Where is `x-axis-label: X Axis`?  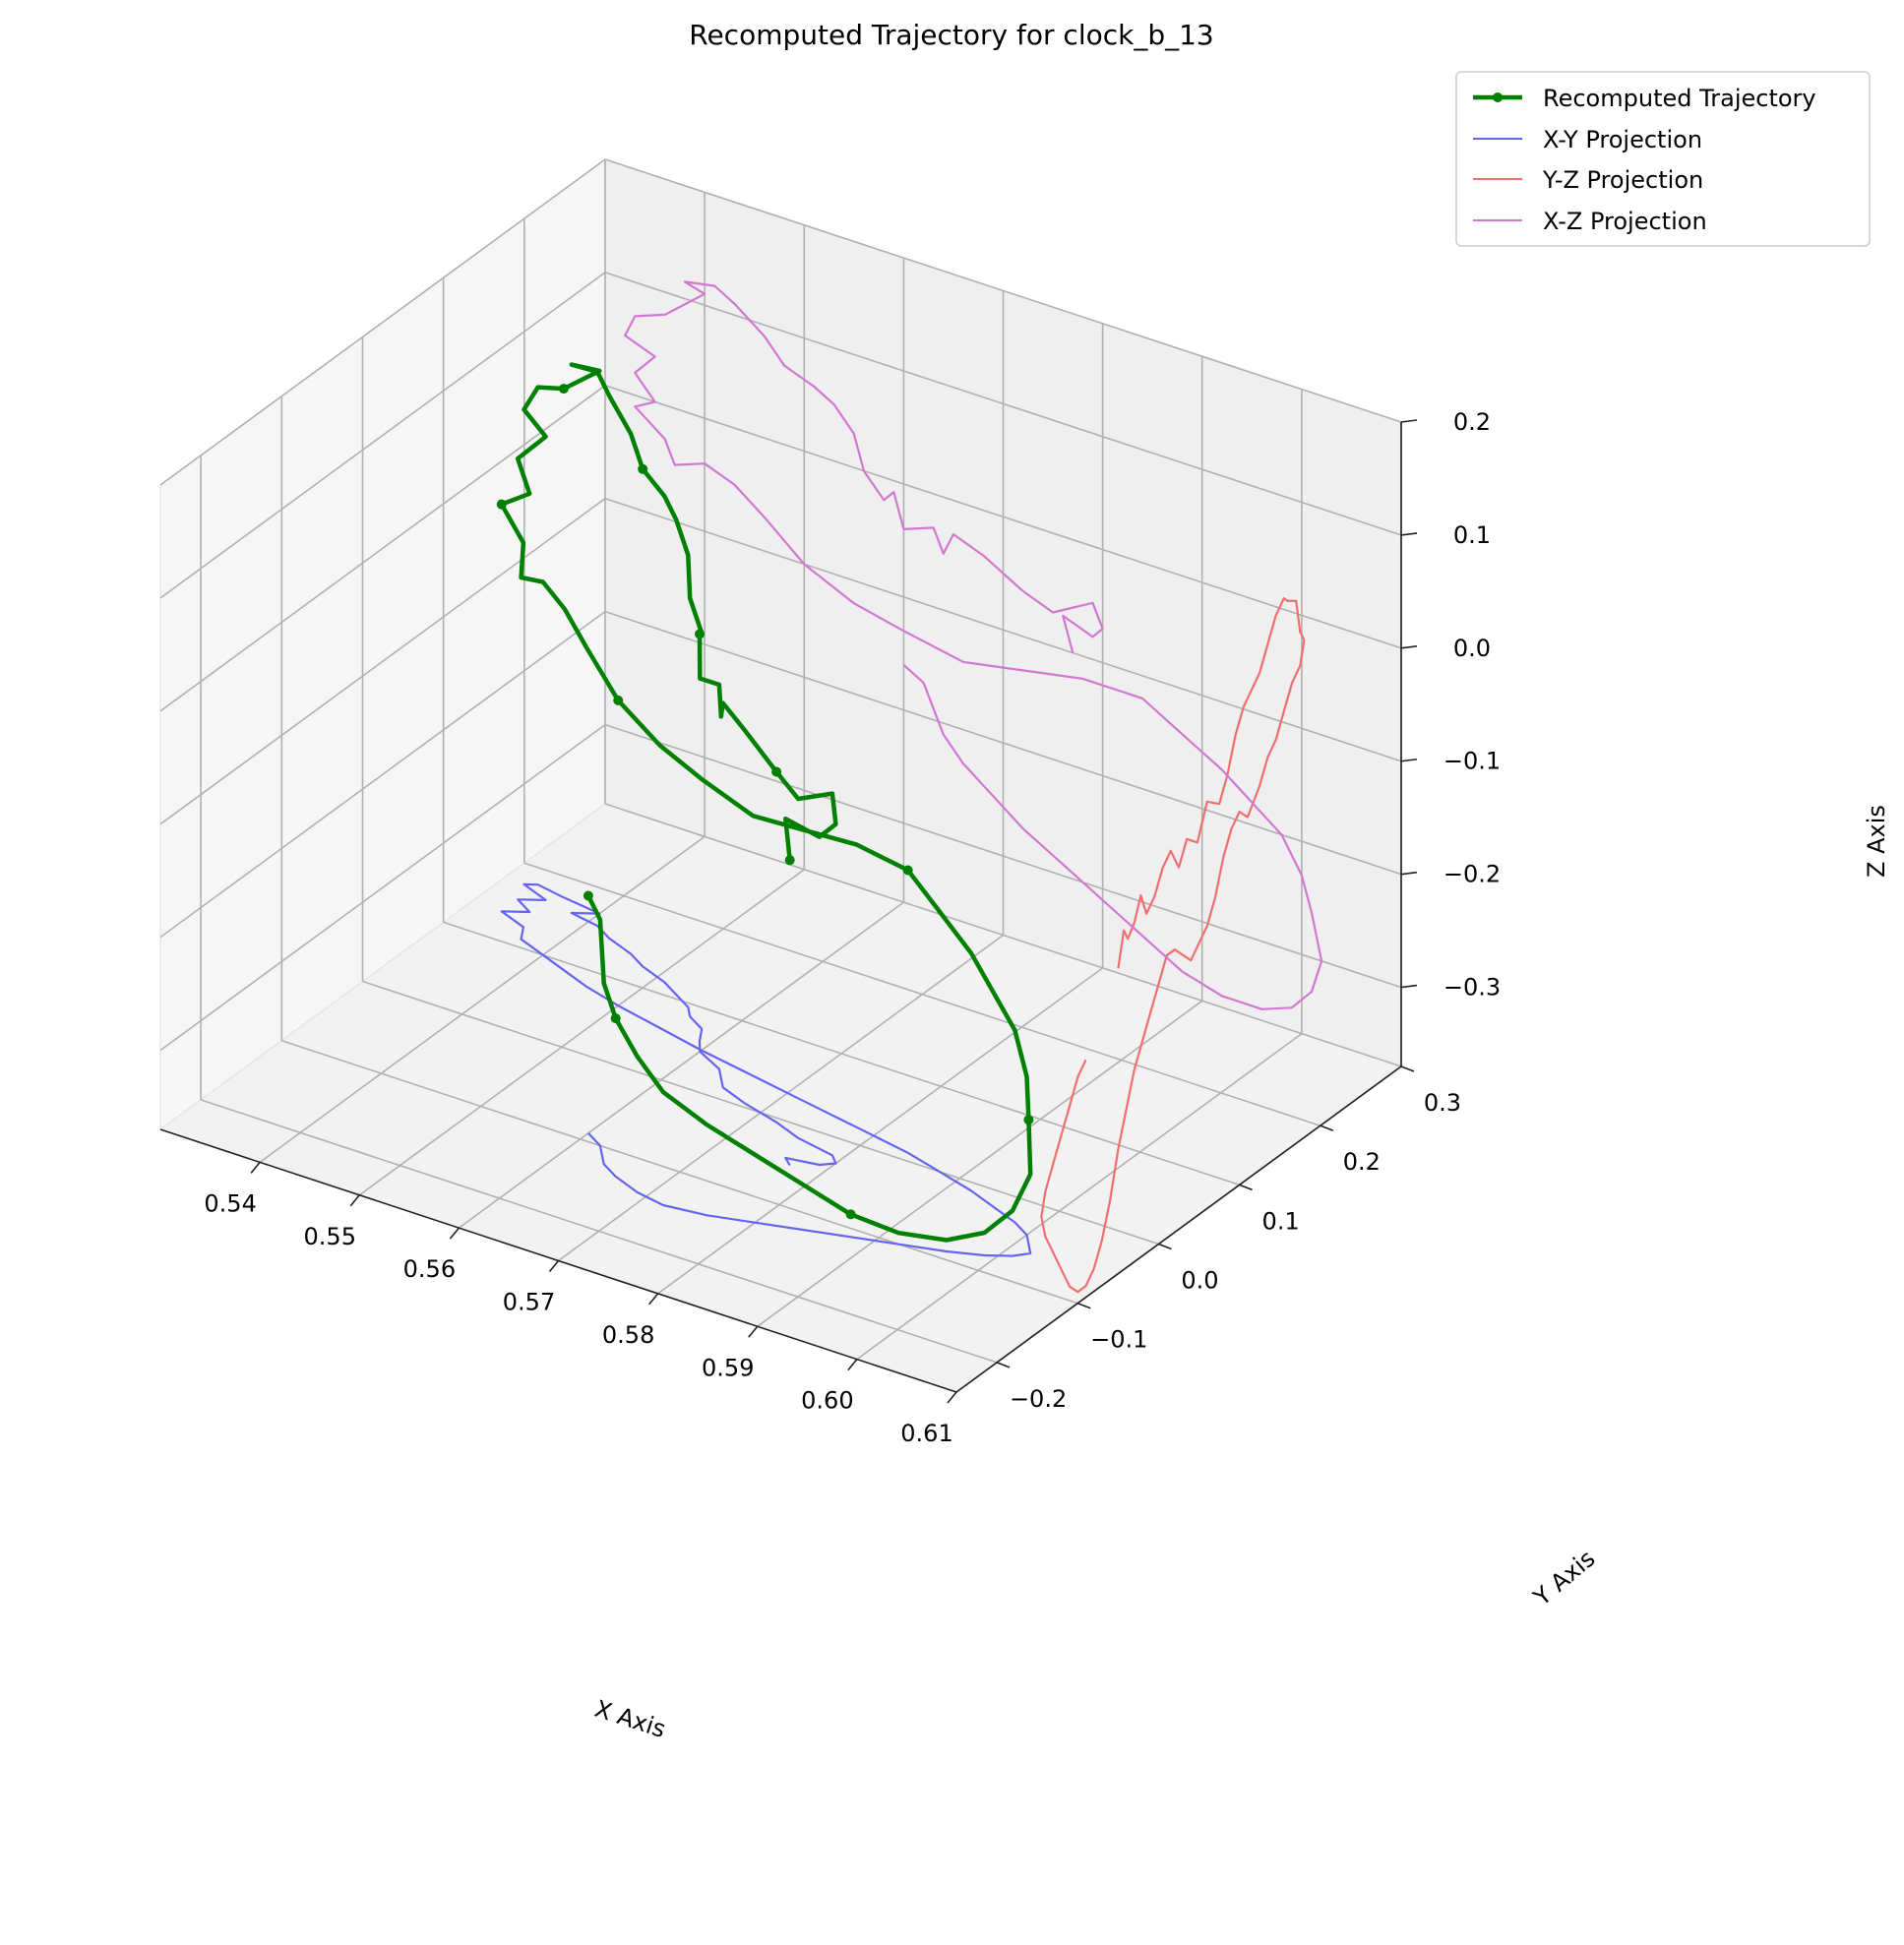 x-axis-label: X Axis is located at coordinates (630, 1719).